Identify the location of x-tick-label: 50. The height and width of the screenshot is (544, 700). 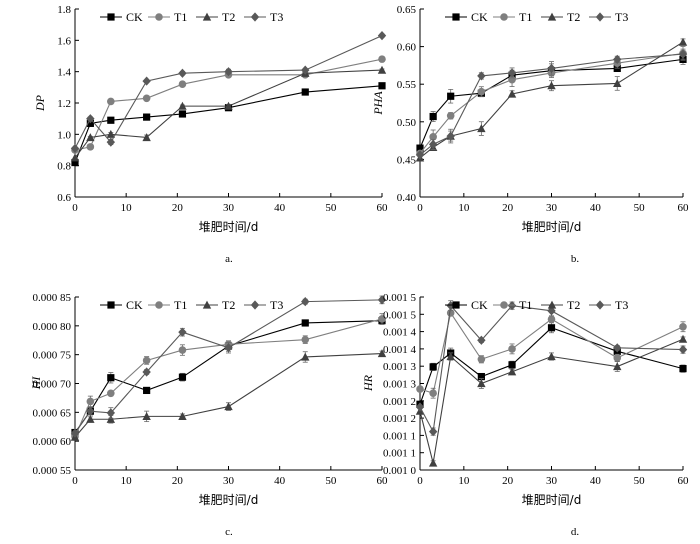
(640, 208).